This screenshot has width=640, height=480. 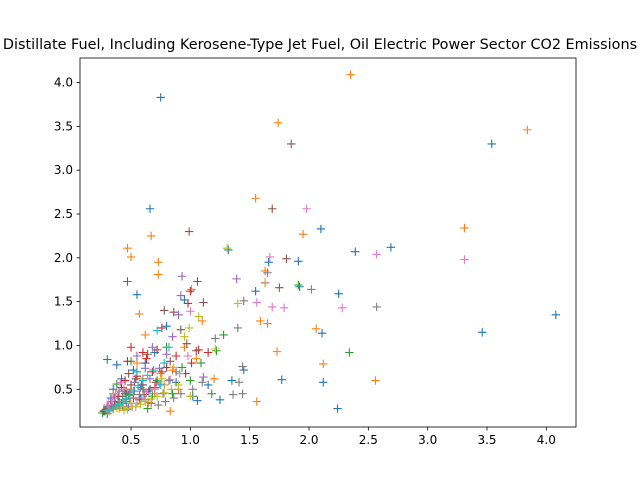 I want to click on y-tick-label: 0.5, so click(x=63, y=389).